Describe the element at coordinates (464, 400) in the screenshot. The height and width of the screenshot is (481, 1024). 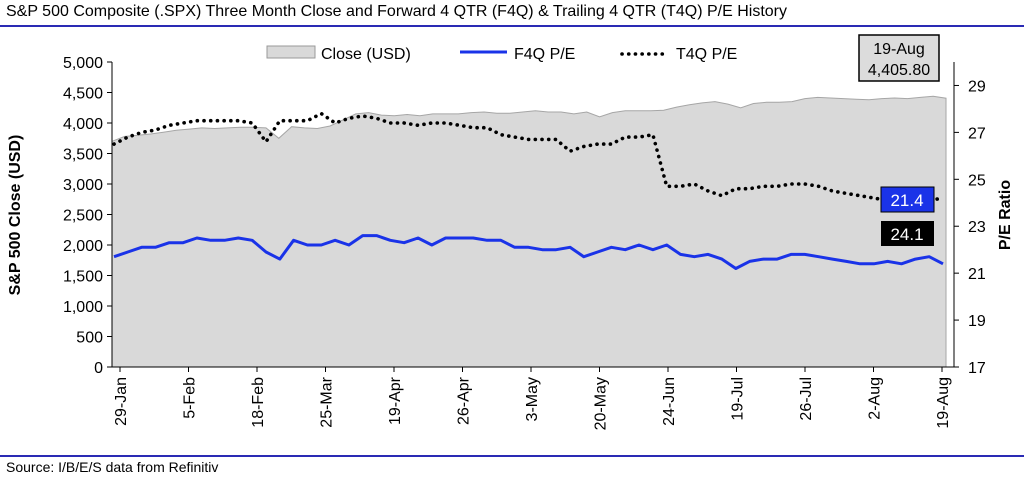
I see `x-tick-label: 26-Apr` at that location.